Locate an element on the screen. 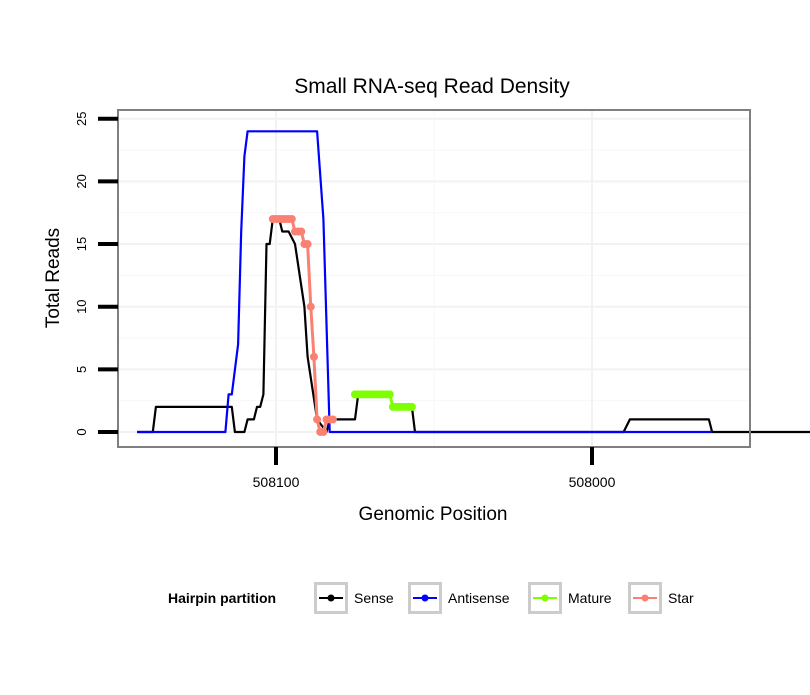 This screenshot has height=695, width=810. legend-title: Hairpin partition is located at coordinates (222, 598).